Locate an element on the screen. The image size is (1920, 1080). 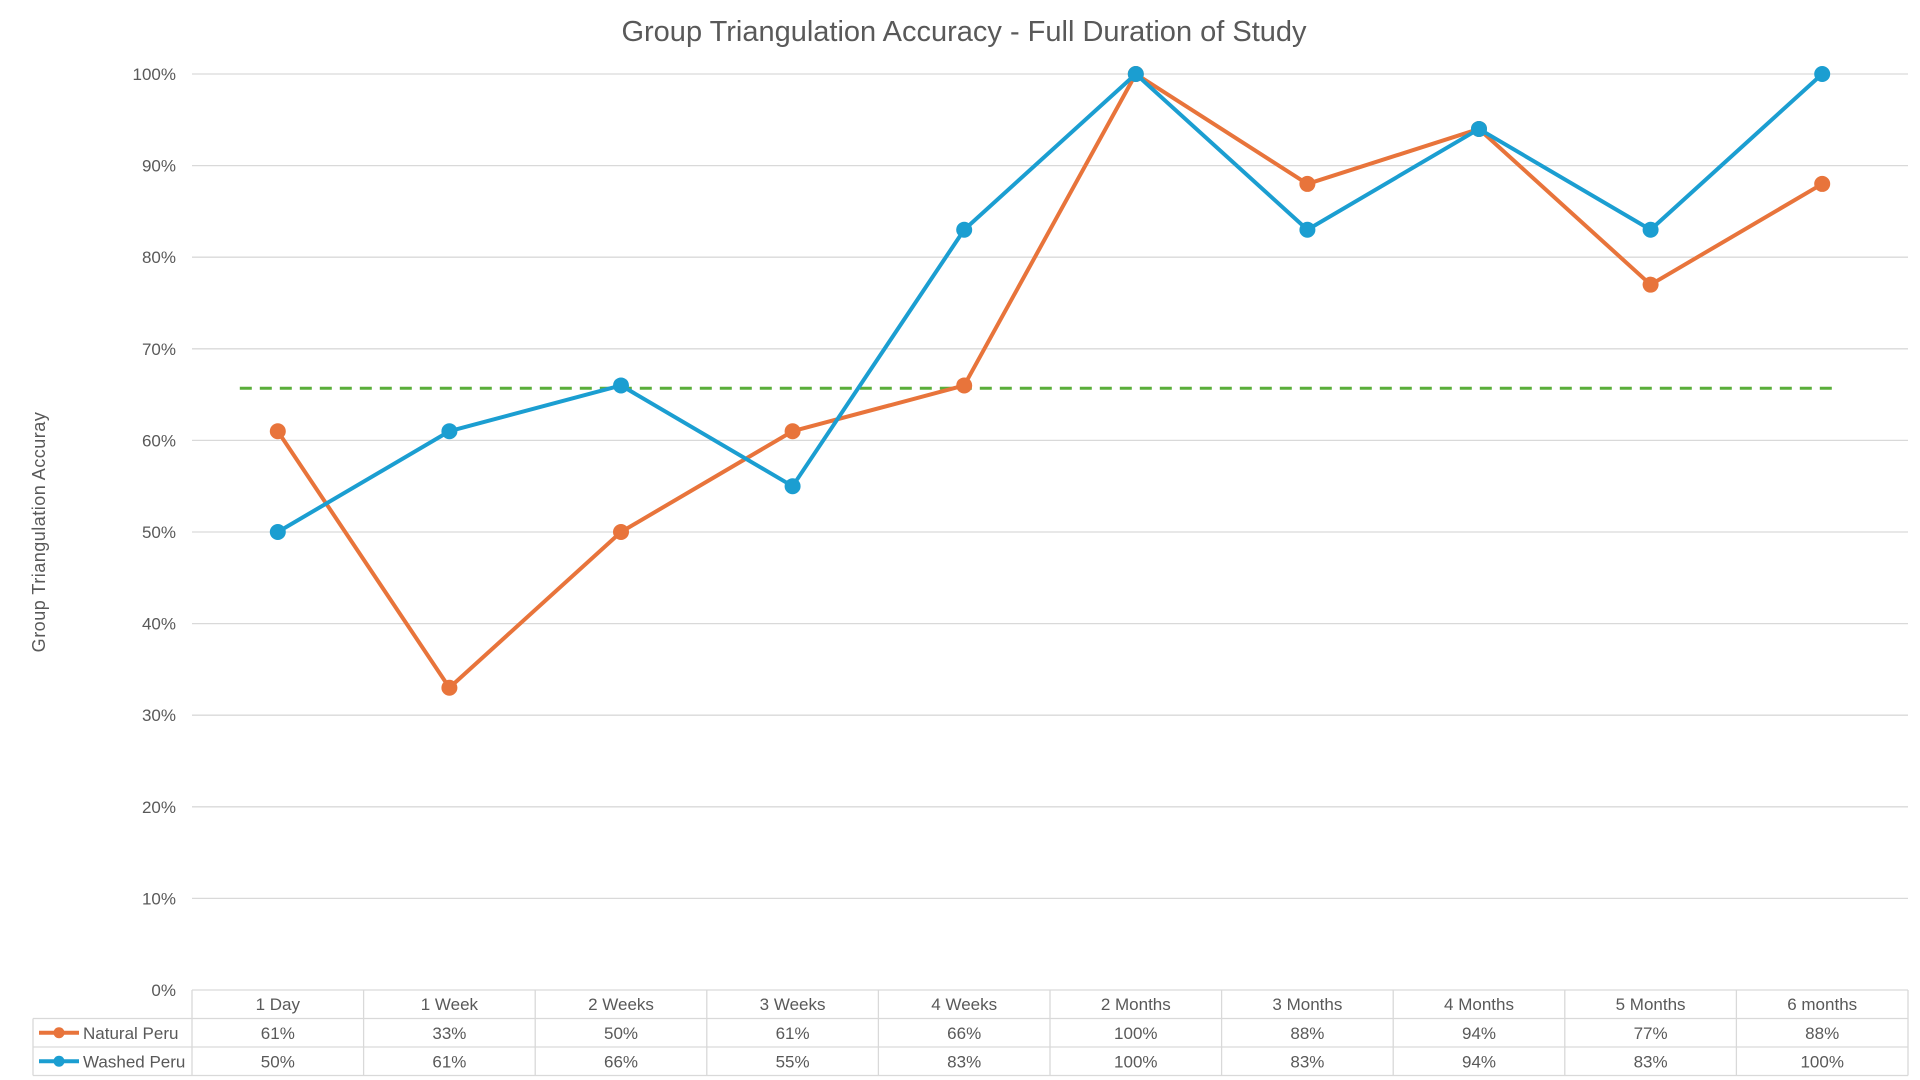
data-label: 33% is located at coordinates (449, 1033).